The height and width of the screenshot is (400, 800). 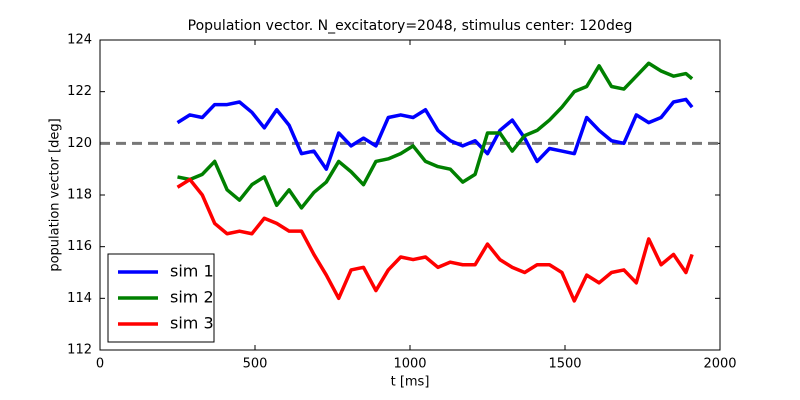 I want to click on legend-label: sim 2, so click(x=192, y=297).